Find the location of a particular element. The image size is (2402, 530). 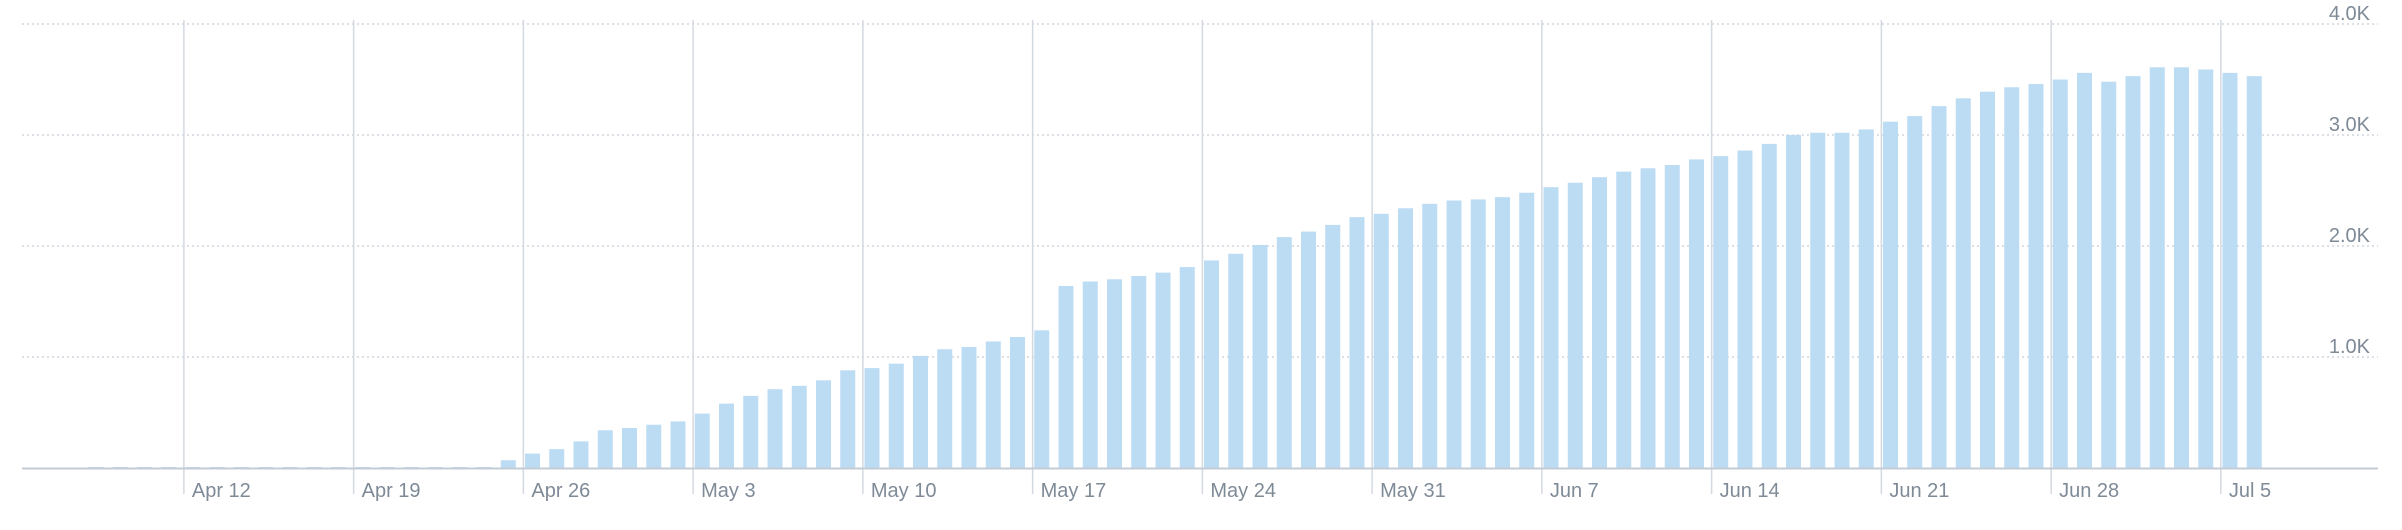

x-tick-label: May 17 is located at coordinates (1074, 491).